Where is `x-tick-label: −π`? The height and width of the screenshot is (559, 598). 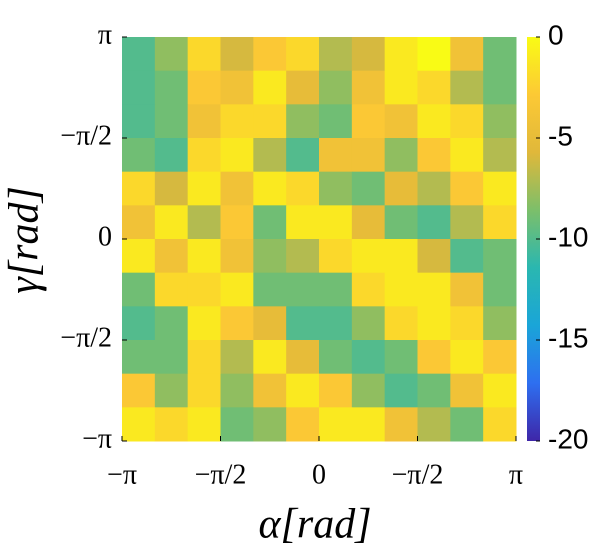
x-tick-label: −π is located at coordinates (122, 474).